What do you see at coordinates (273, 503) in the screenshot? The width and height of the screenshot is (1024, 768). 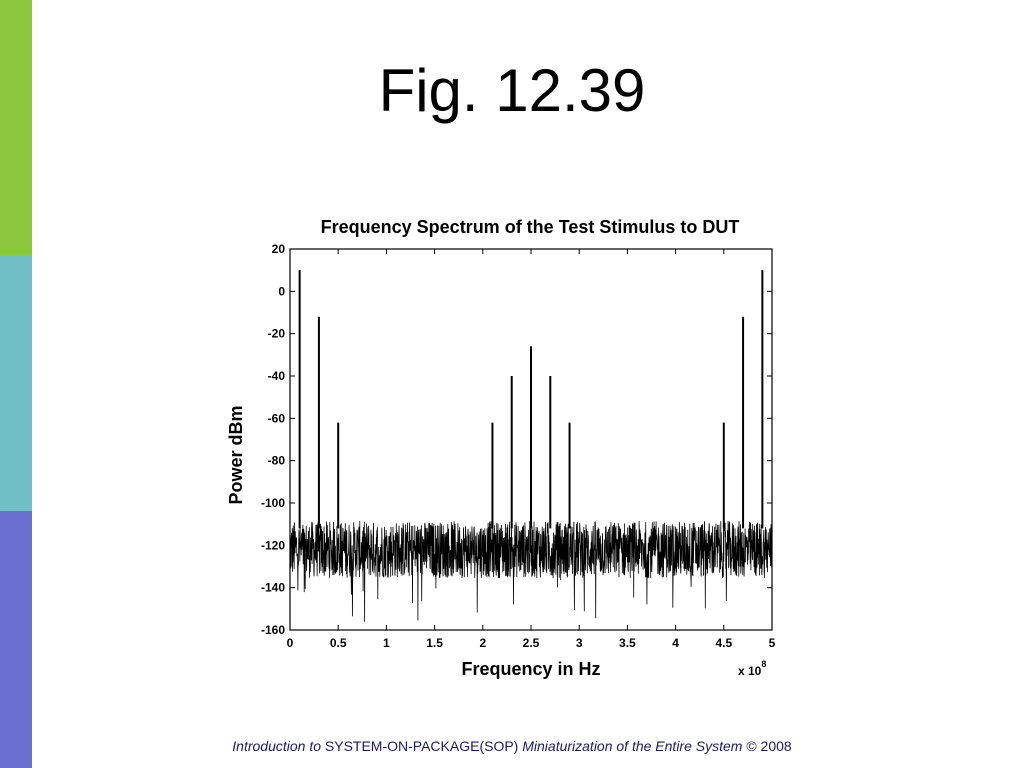 I see `y-tick-label: -100` at bounding box center [273, 503].